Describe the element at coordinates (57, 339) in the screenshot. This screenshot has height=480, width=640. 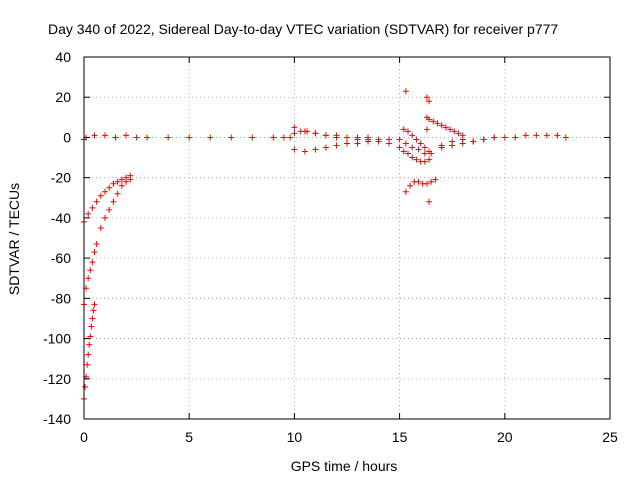
I see `y-tick-label: -100` at that location.